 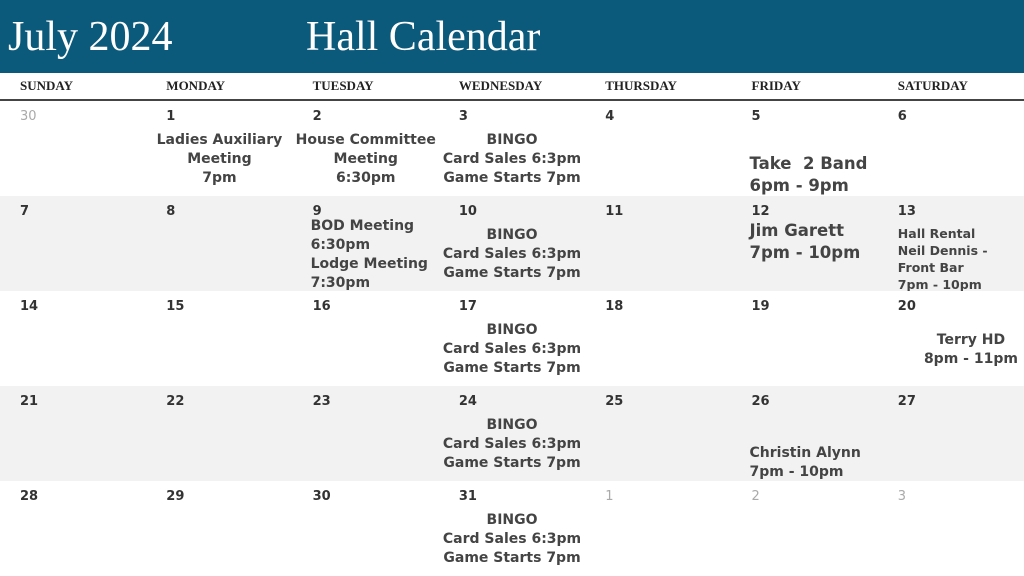 What do you see at coordinates (467, 401) in the screenshot?
I see `day-number: 24` at bounding box center [467, 401].